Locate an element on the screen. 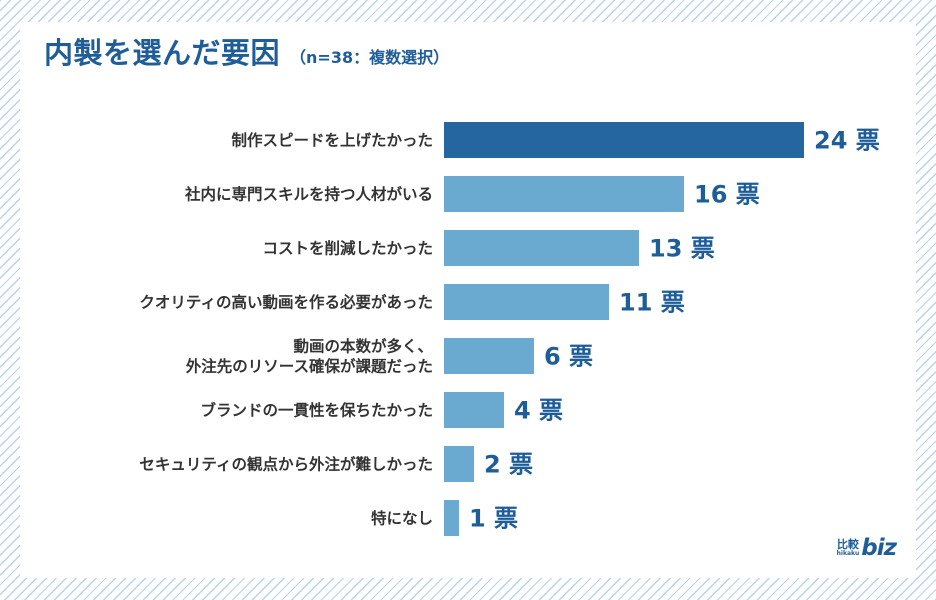 This screenshot has height=600, width=936. category-label-line: 制作スピードを上げたかった is located at coordinates (332, 139).